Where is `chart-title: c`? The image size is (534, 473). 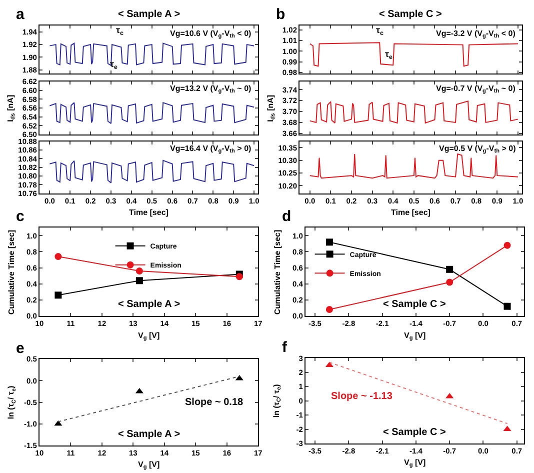 chart-title: c is located at coordinates (20, 216).